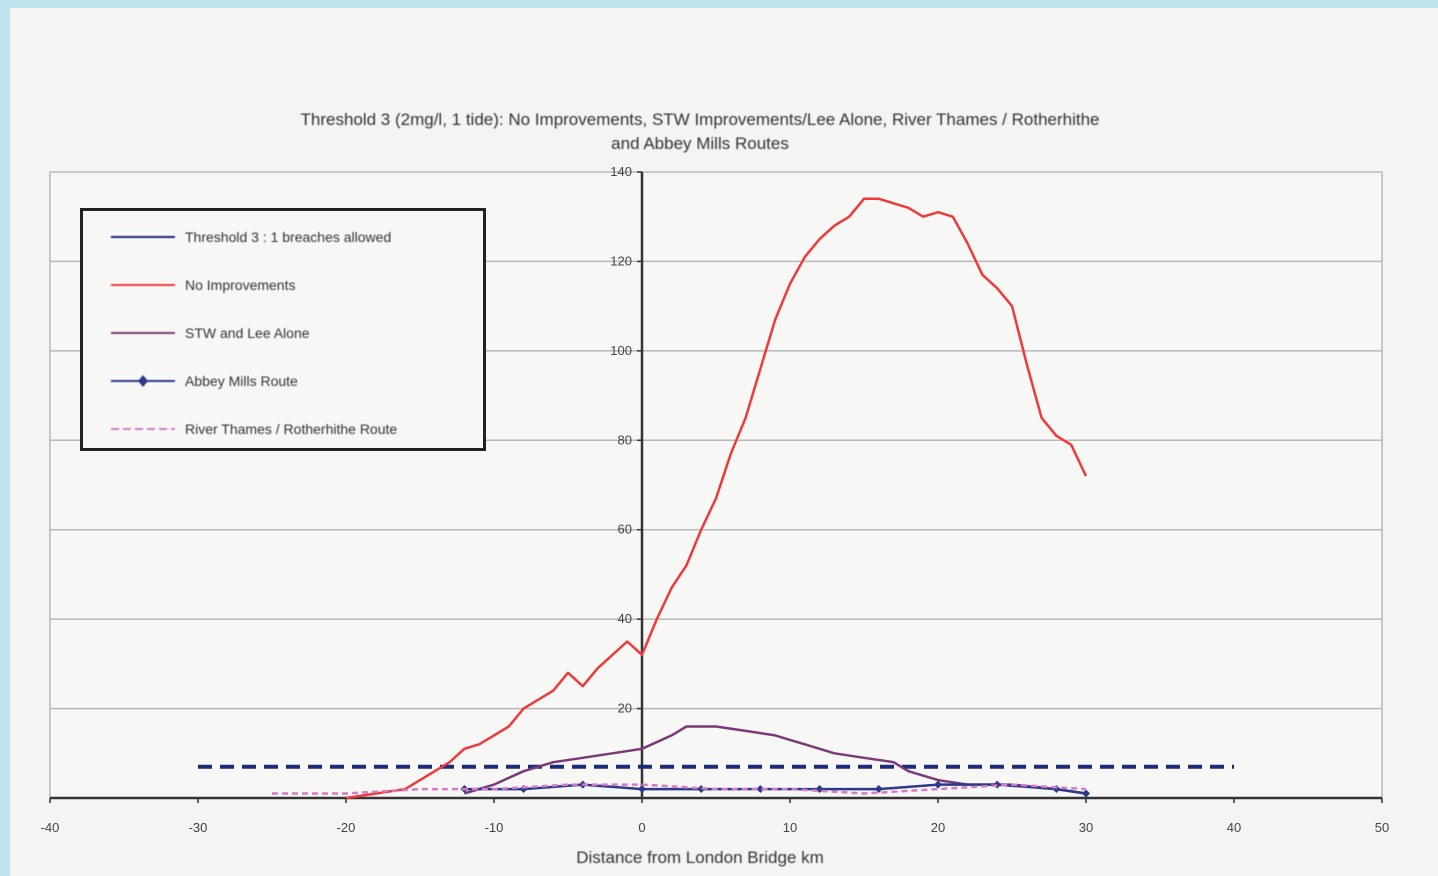 The width and height of the screenshot is (1438, 876). Describe the element at coordinates (241, 381) in the screenshot. I see `legend-label-abbey-mills: Abbey Mills Route` at that location.